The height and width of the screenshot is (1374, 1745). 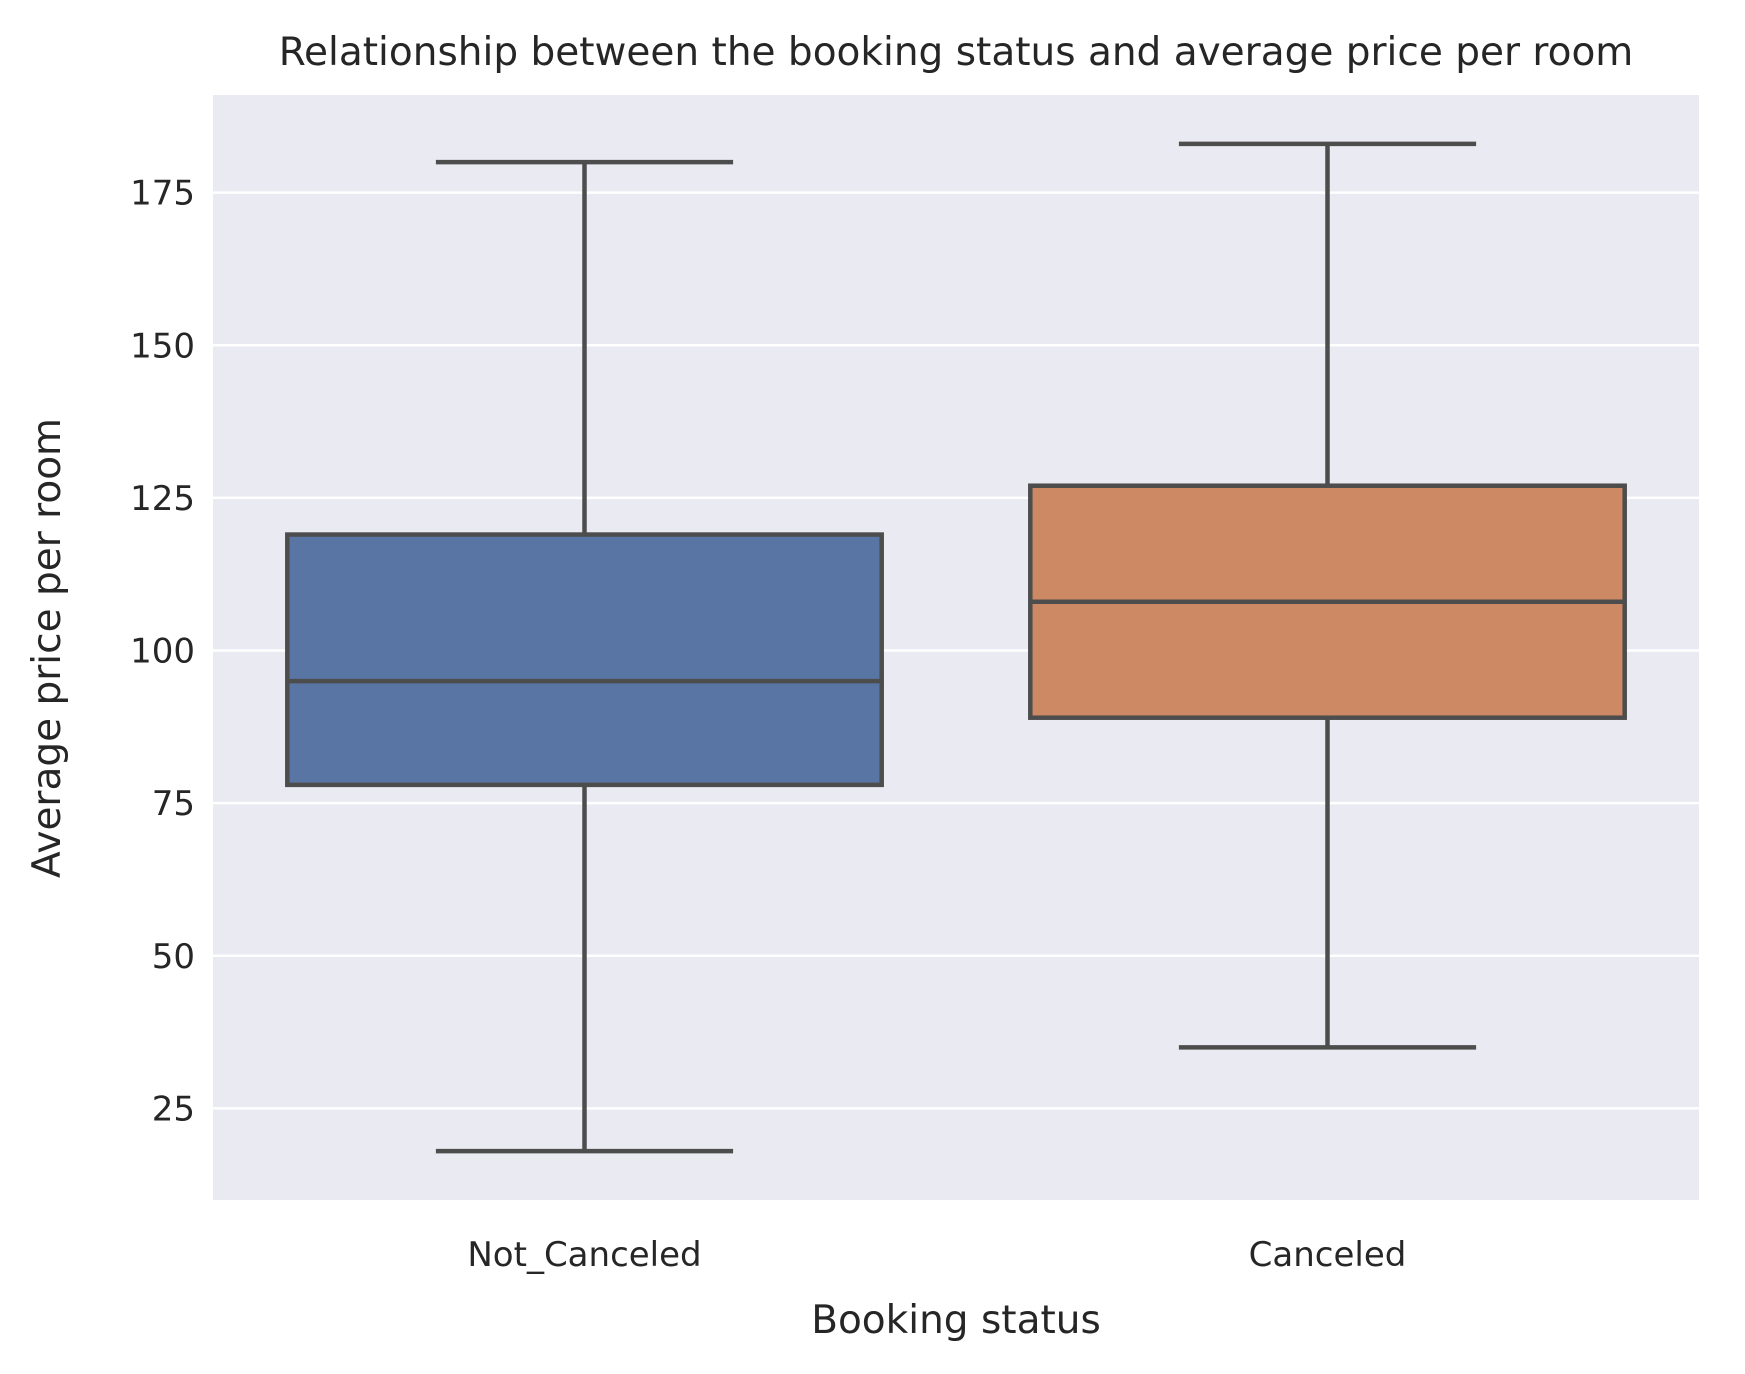 What do you see at coordinates (47, 648) in the screenshot?
I see `y-axis-label: Average price per room` at bounding box center [47, 648].